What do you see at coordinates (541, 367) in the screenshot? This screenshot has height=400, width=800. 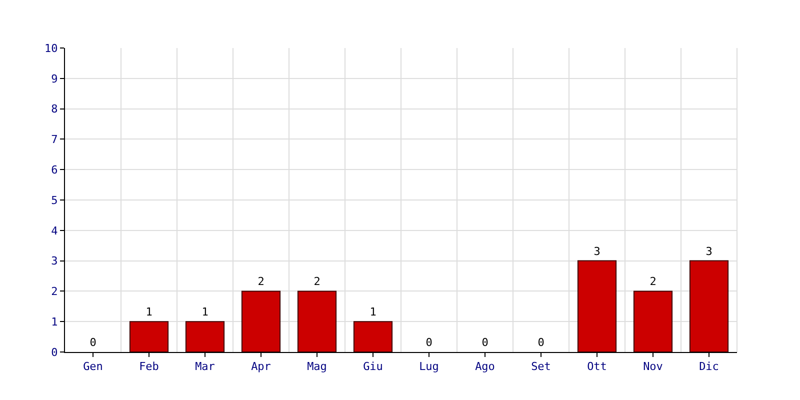 I see `x-tick-label: Set` at bounding box center [541, 367].